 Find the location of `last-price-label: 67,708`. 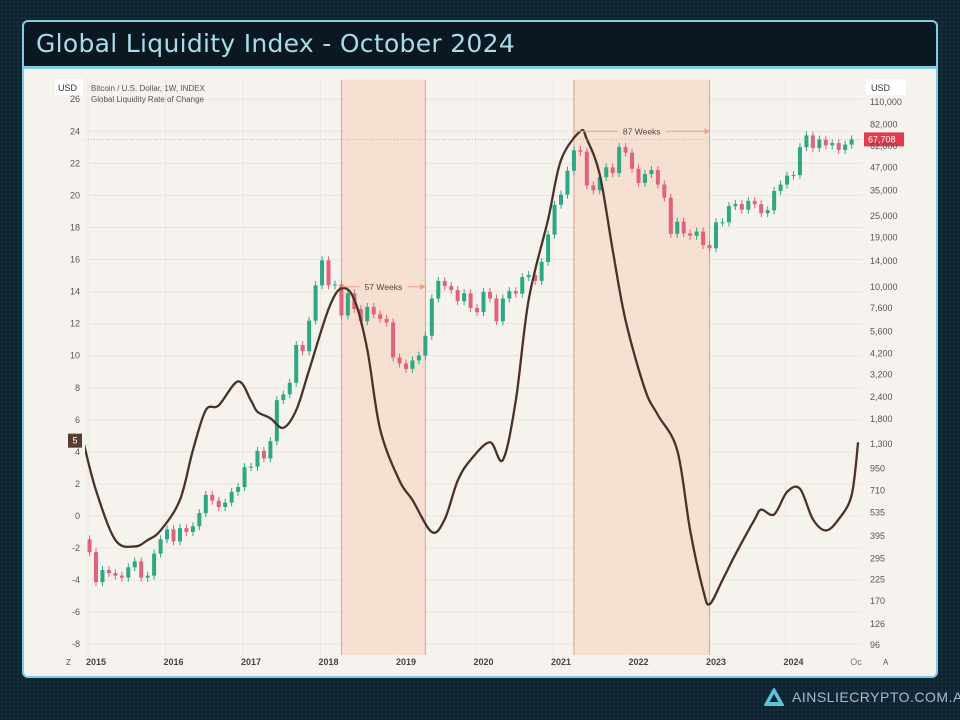

last-price-label: 67,708 is located at coordinates (882, 139).